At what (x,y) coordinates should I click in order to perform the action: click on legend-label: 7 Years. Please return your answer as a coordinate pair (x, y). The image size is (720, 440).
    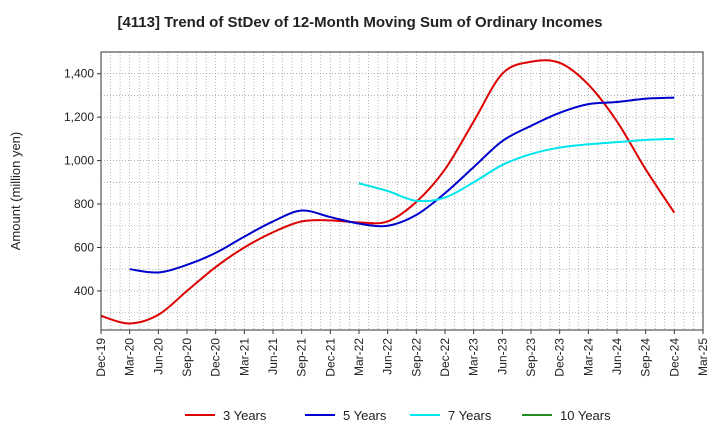
    Looking at the image, I should click on (470, 415).